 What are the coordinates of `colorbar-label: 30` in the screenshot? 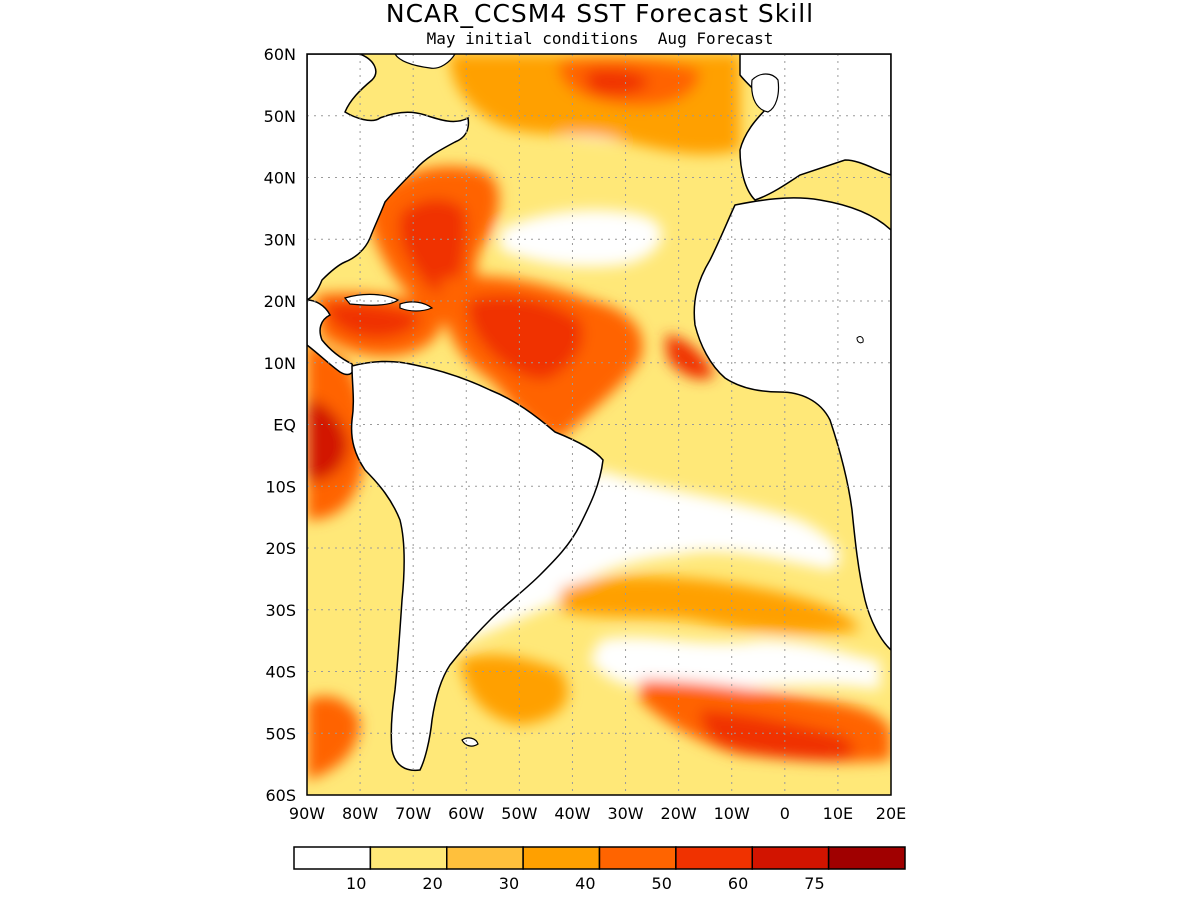 It's located at (509, 883).